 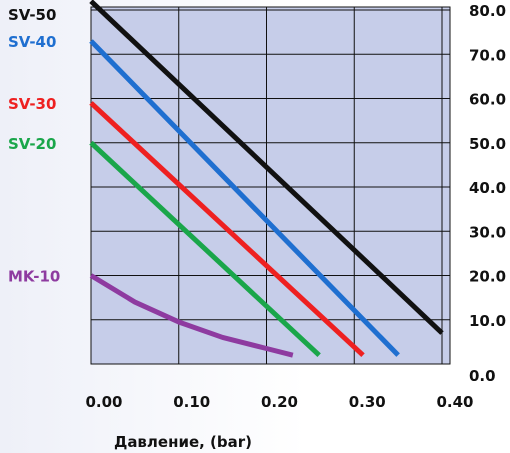 What do you see at coordinates (34, 277) in the screenshot?
I see `series-label-mk-10: MK-10` at bounding box center [34, 277].